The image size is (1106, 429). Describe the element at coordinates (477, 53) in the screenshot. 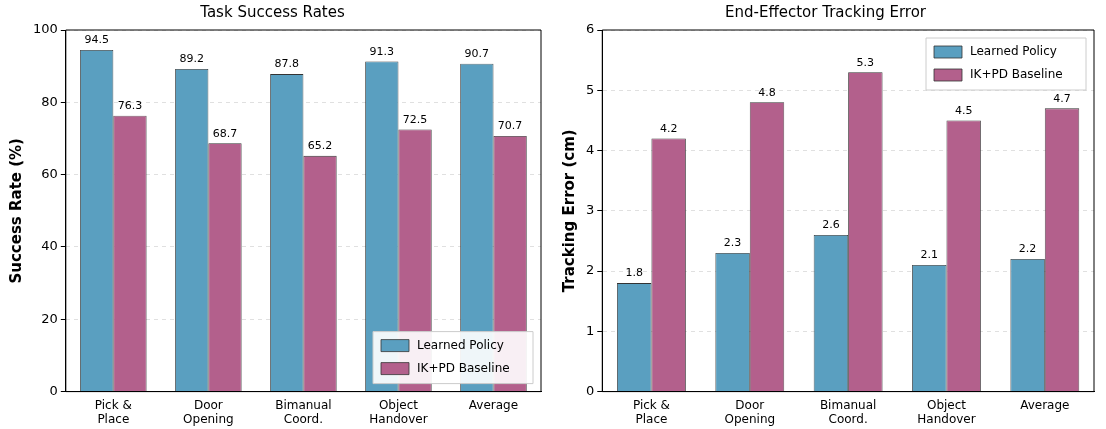

I see `data-label: 90.7` at that location.